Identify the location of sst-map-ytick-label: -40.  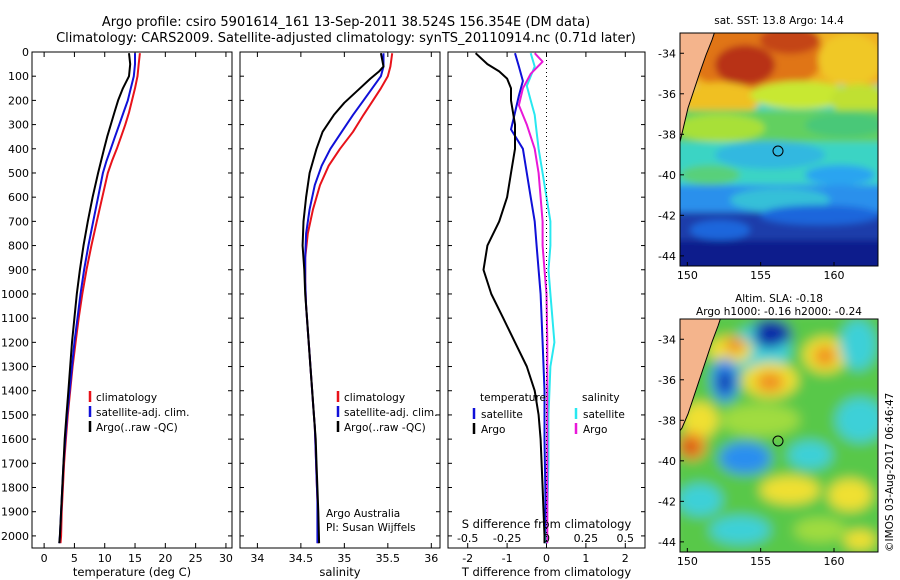
(667, 175).